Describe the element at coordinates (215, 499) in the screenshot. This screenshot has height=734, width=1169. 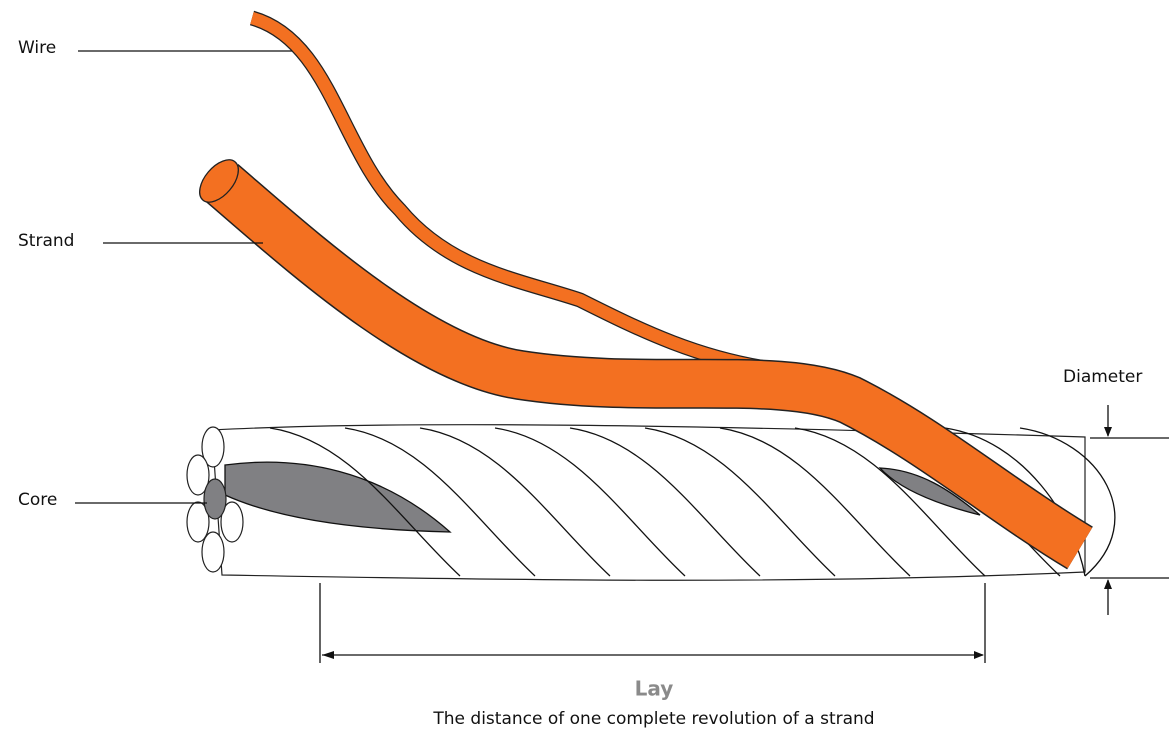
I see `rope-end` at that location.